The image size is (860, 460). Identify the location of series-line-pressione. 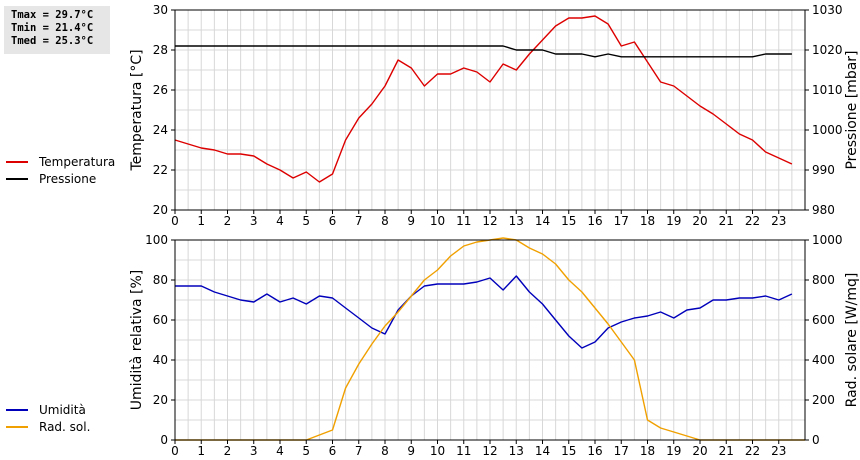
(483, 51).